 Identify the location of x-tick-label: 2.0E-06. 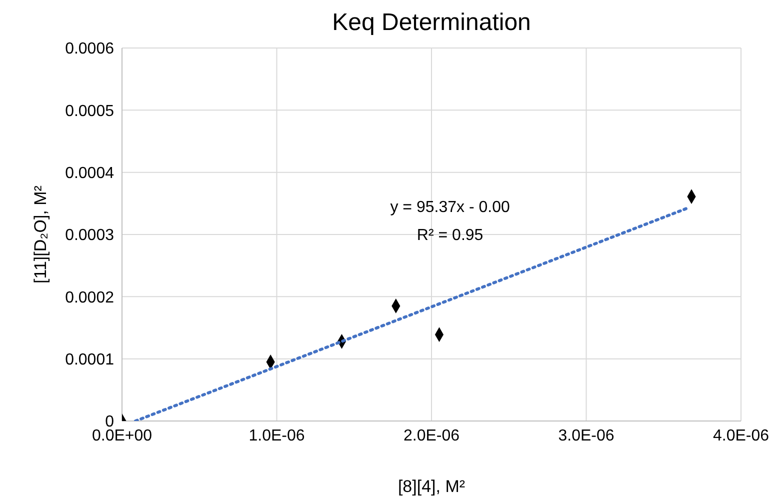
(431, 435).